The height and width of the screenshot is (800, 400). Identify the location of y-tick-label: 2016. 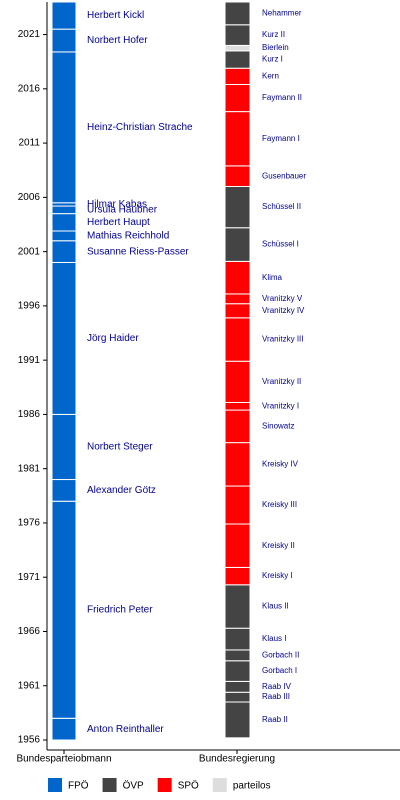
(29, 88).